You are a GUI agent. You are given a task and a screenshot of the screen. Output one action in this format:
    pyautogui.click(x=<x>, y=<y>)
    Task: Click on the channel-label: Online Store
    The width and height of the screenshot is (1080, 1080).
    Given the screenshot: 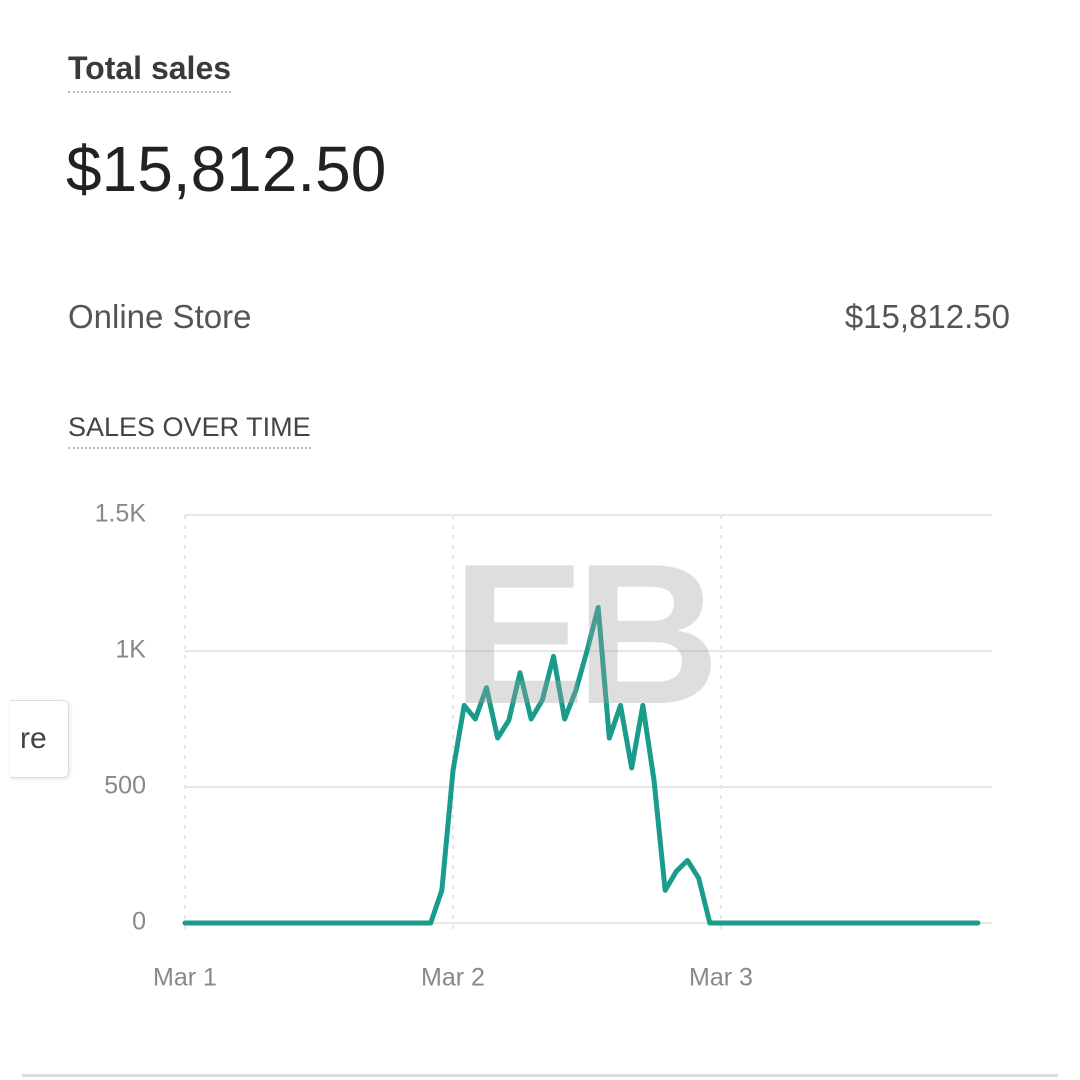 What is the action you would take?
    pyautogui.click(x=160, y=316)
    